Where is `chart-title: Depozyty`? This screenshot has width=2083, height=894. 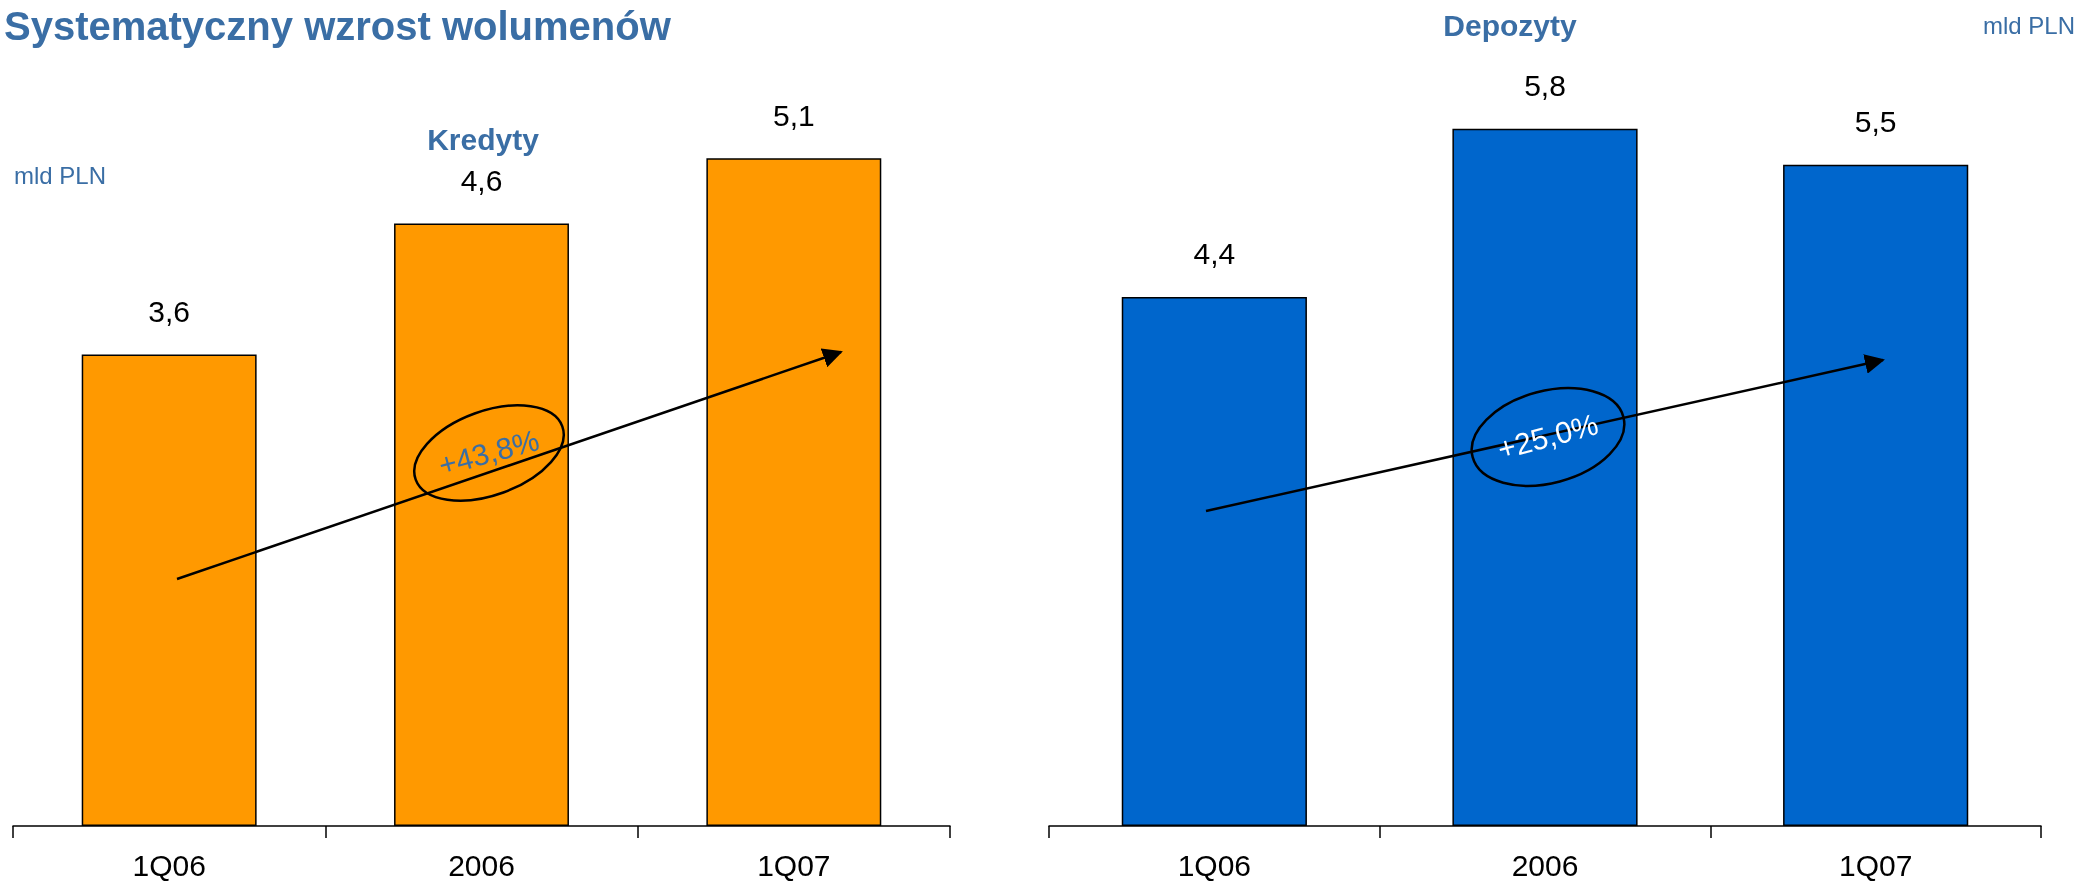
chart-title: Depozyty is located at coordinates (1510, 26).